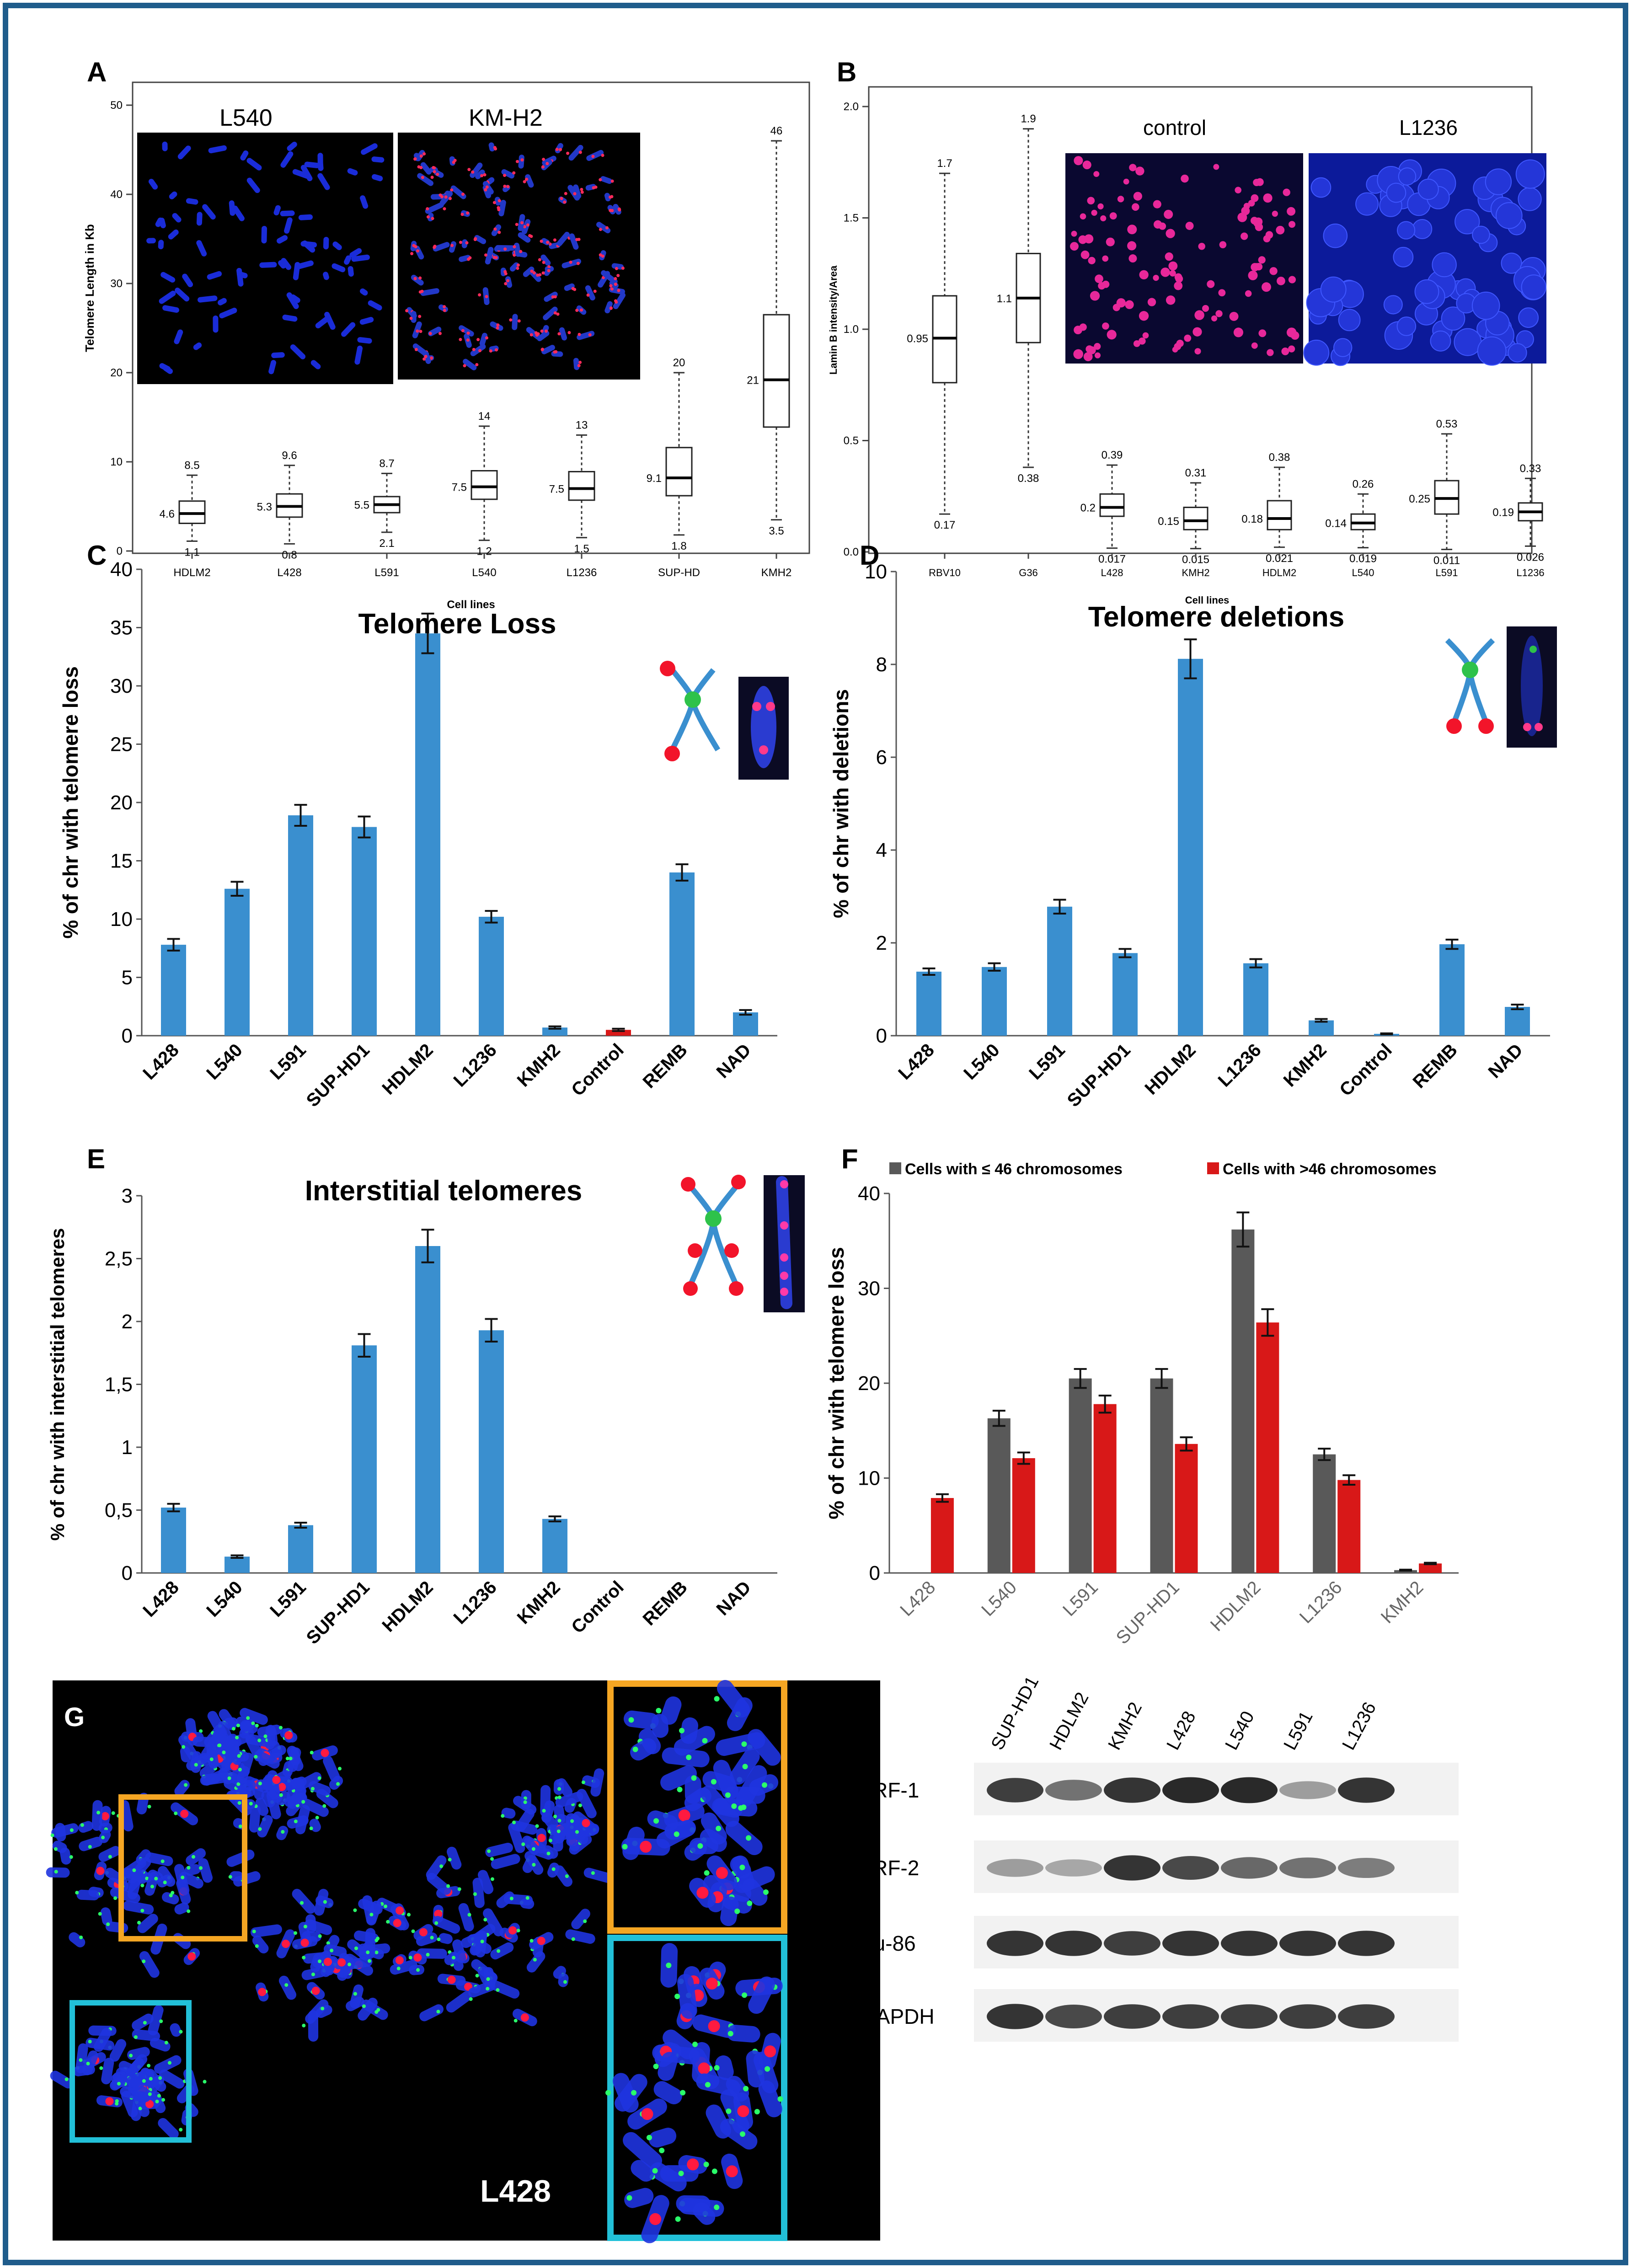 This screenshot has height=2268, width=1631. I want to click on lane-label: SUP-HD1, so click(1015, 1713).